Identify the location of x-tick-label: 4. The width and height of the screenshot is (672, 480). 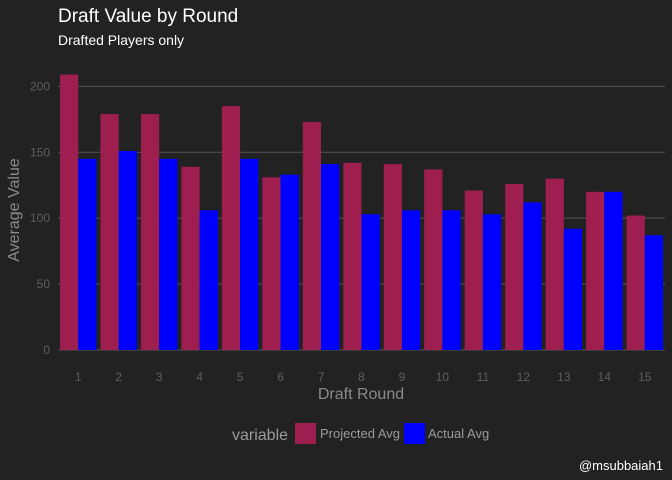
(199, 377).